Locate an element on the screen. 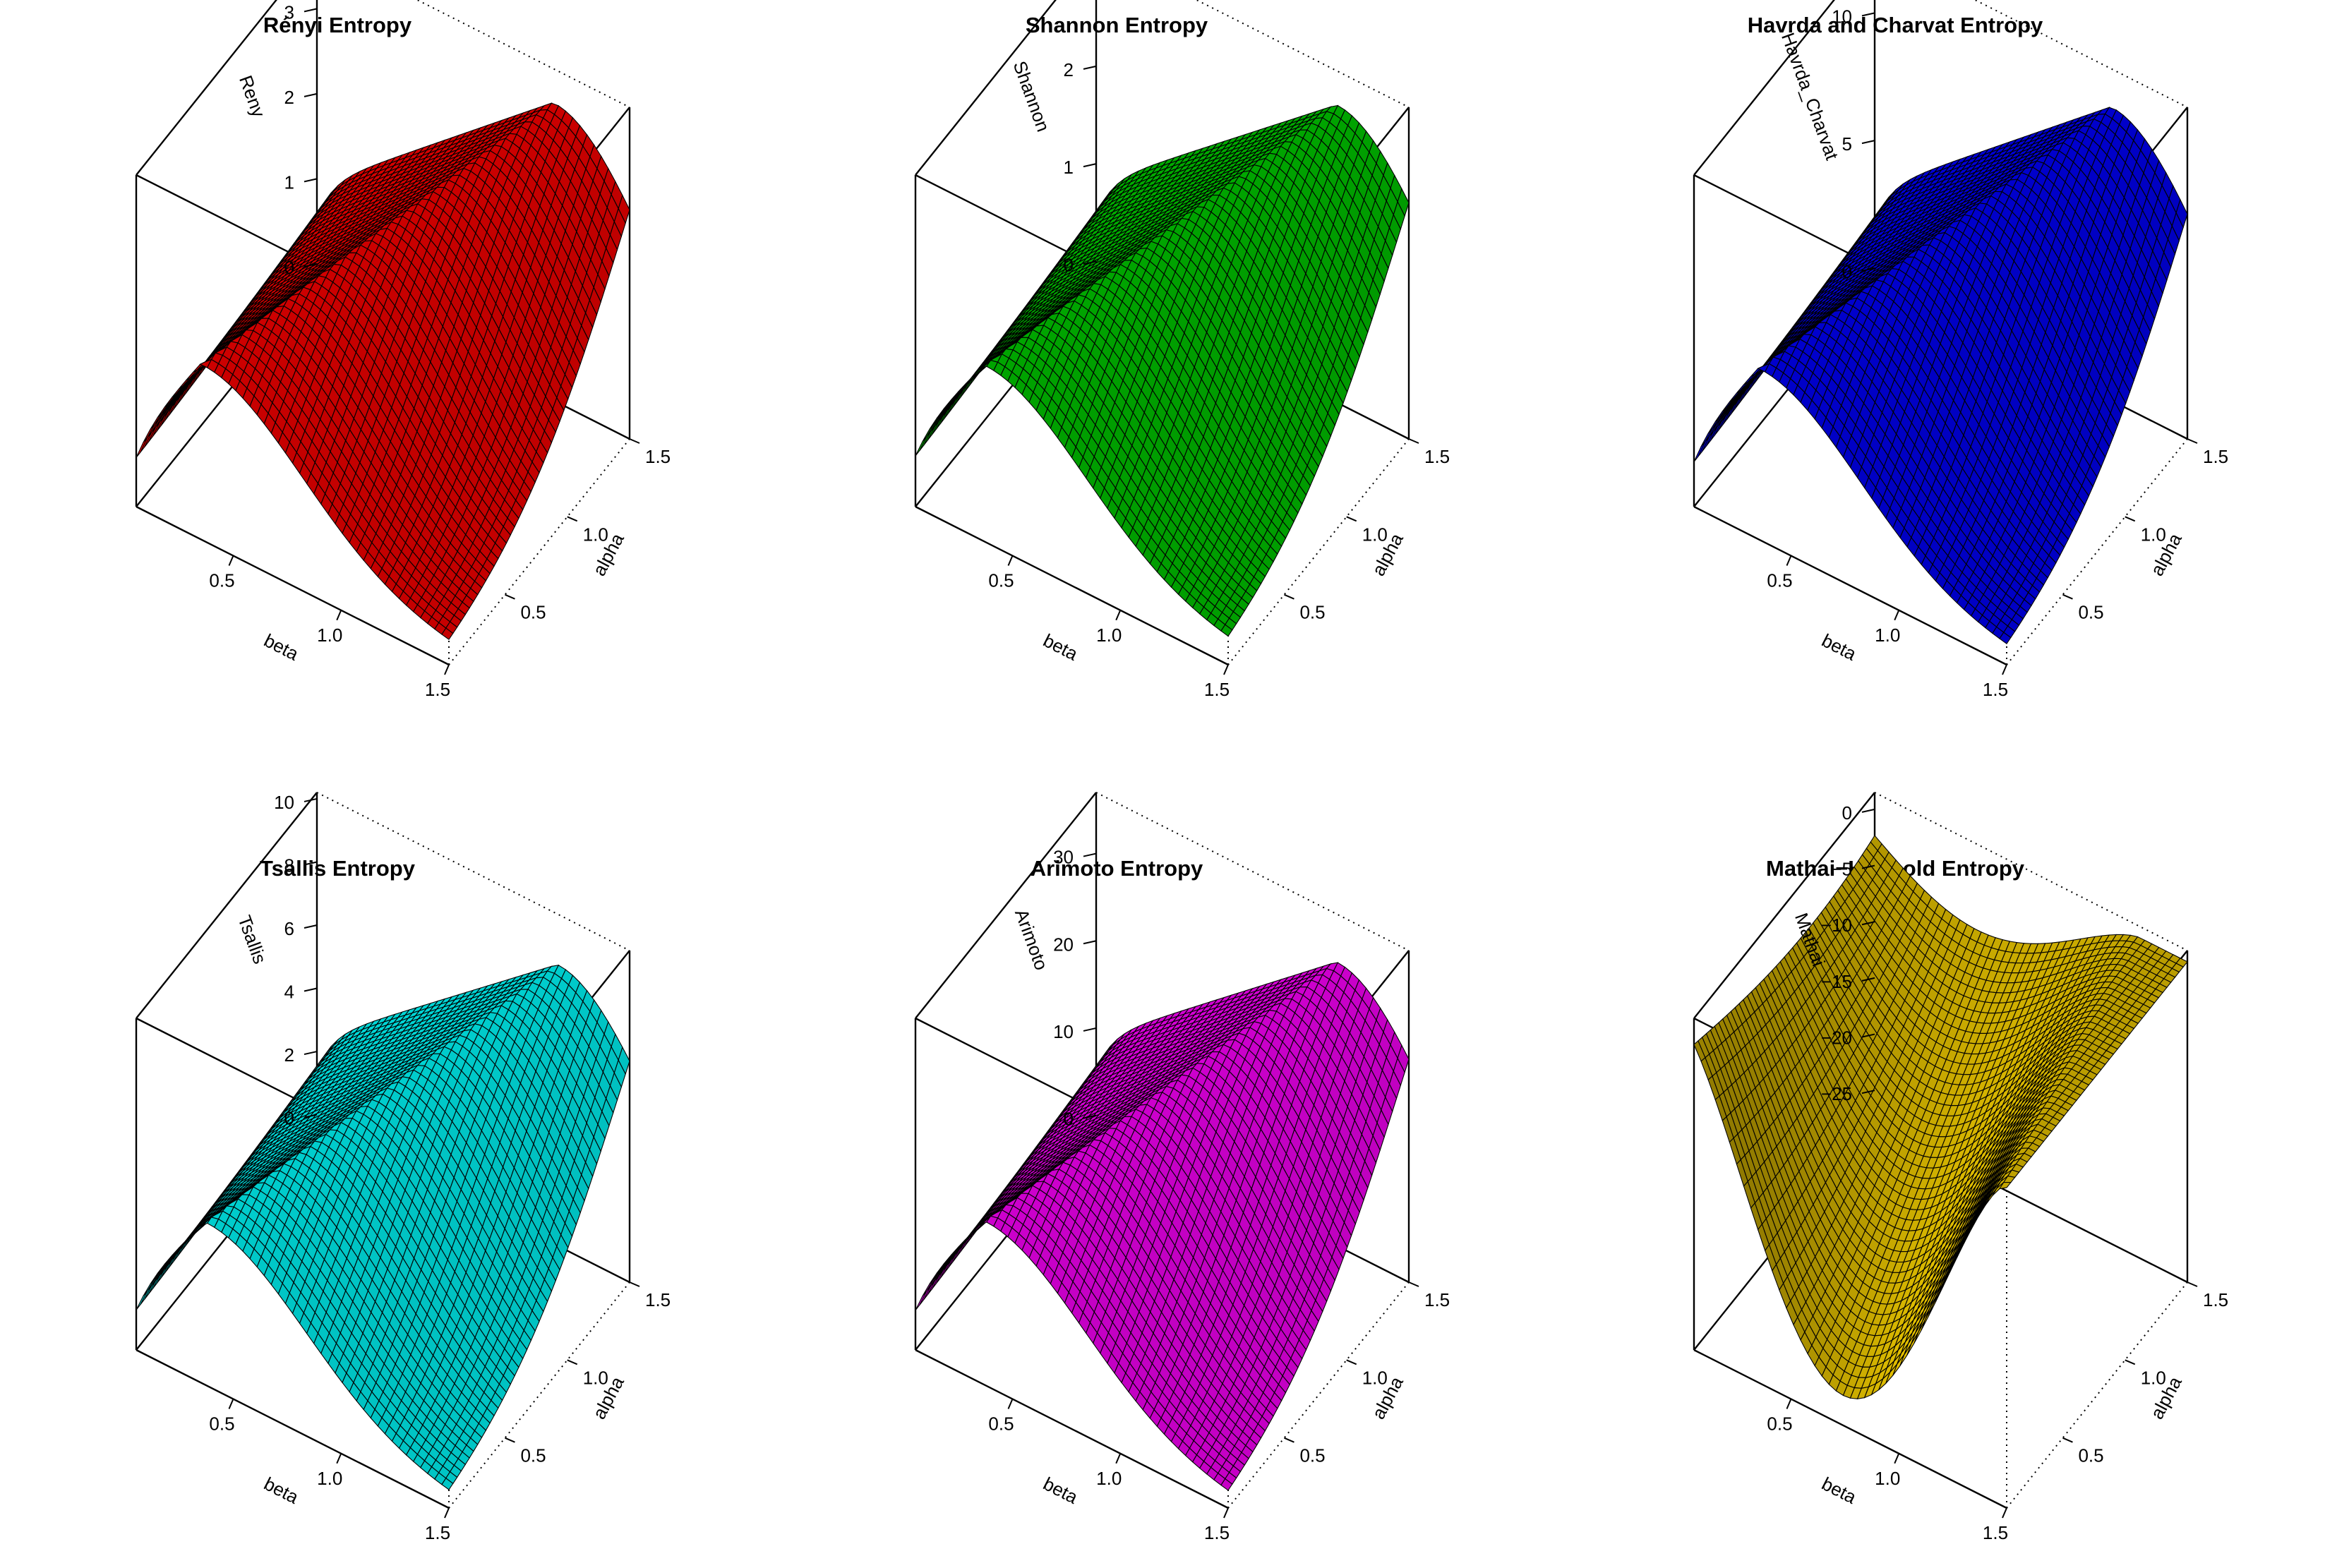  z-axis-label: Reny is located at coordinates (252, 96).